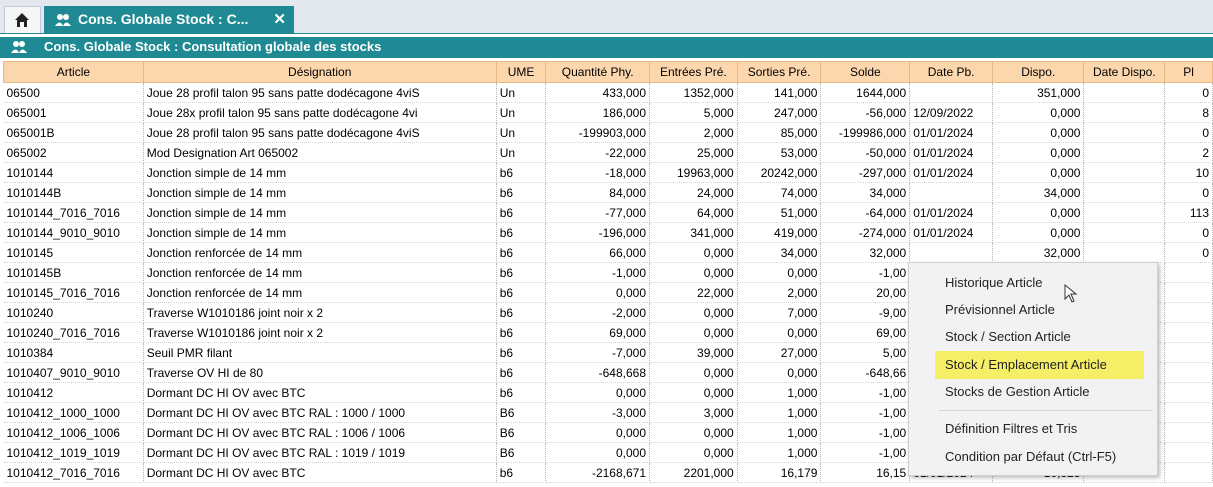  I want to click on menu-item: Prévisionnel Article, so click(1000, 309).